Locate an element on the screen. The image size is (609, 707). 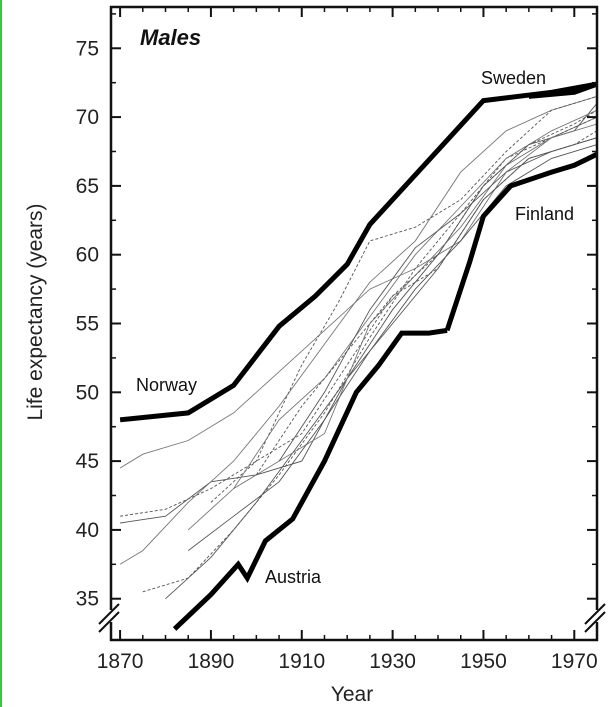
chart-title: Males is located at coordinates (170, 37).